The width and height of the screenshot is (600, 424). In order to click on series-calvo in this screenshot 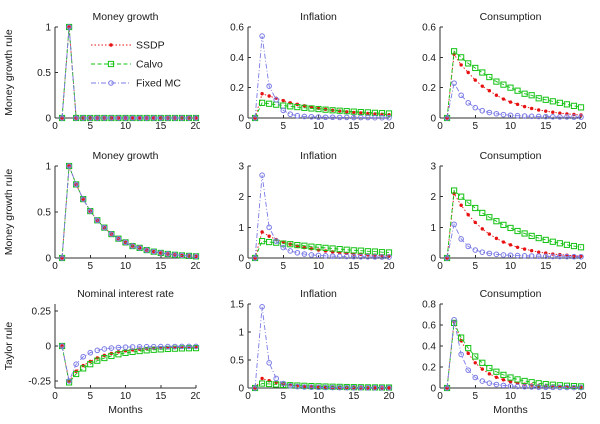, I will do `click(129, 212)`.